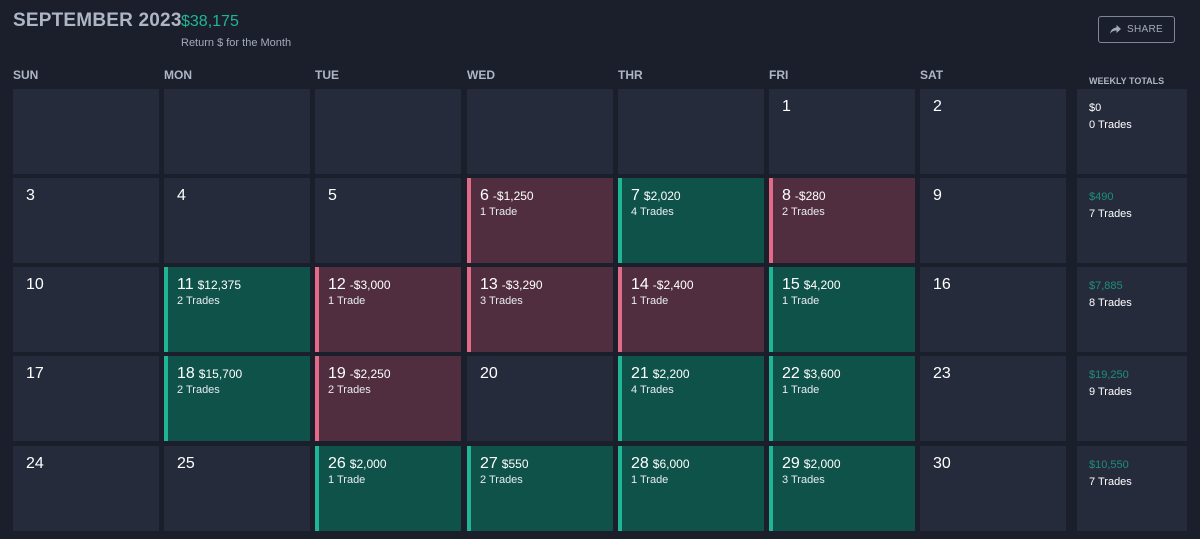 This screenshot has width=1200, height=539. Describe the element at coordinates (791, 284) in the screenshot. I see `day-number: 15` at that location.